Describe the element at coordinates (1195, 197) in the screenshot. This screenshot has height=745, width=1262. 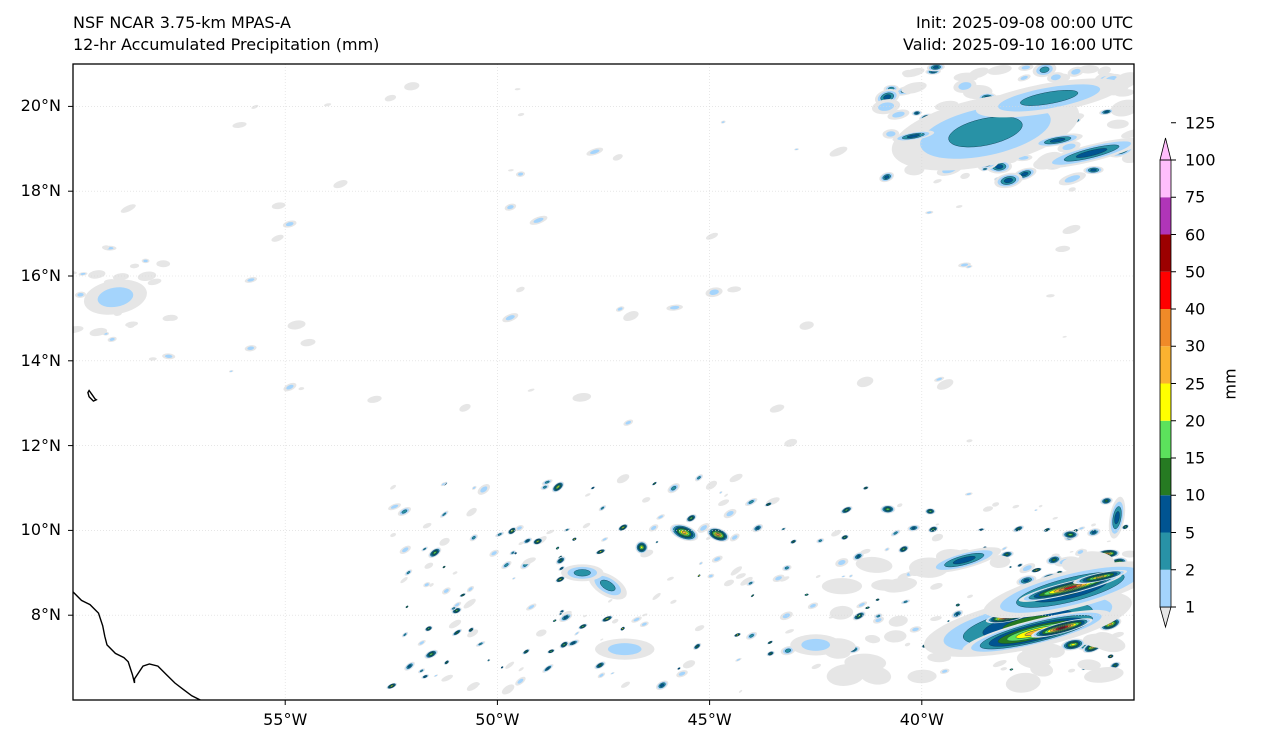
I see `colorbar-tick-label: 75` at that location.